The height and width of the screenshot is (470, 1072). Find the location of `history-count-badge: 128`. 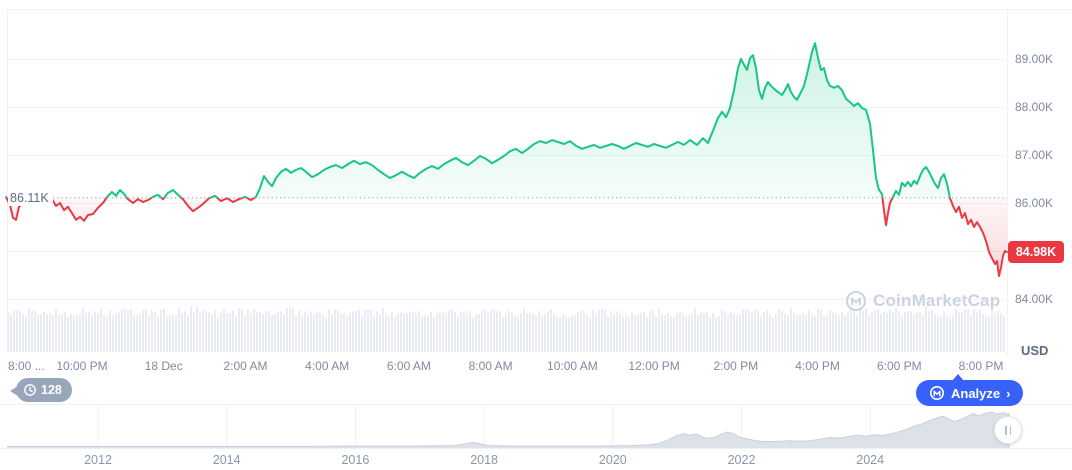

history-count-badge: 128 is located at coordinates (41, 390).